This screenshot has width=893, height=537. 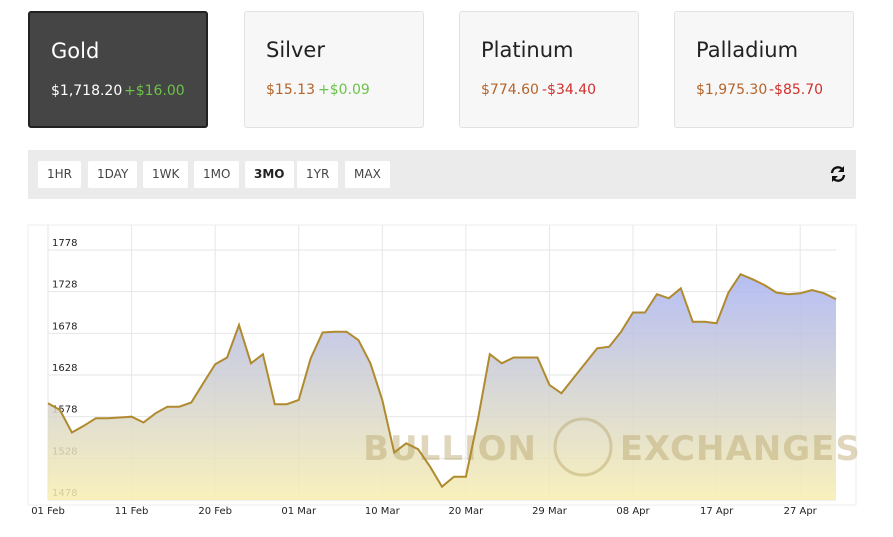 I want to click on range-button: 1MO, so click(x=217, y=174).